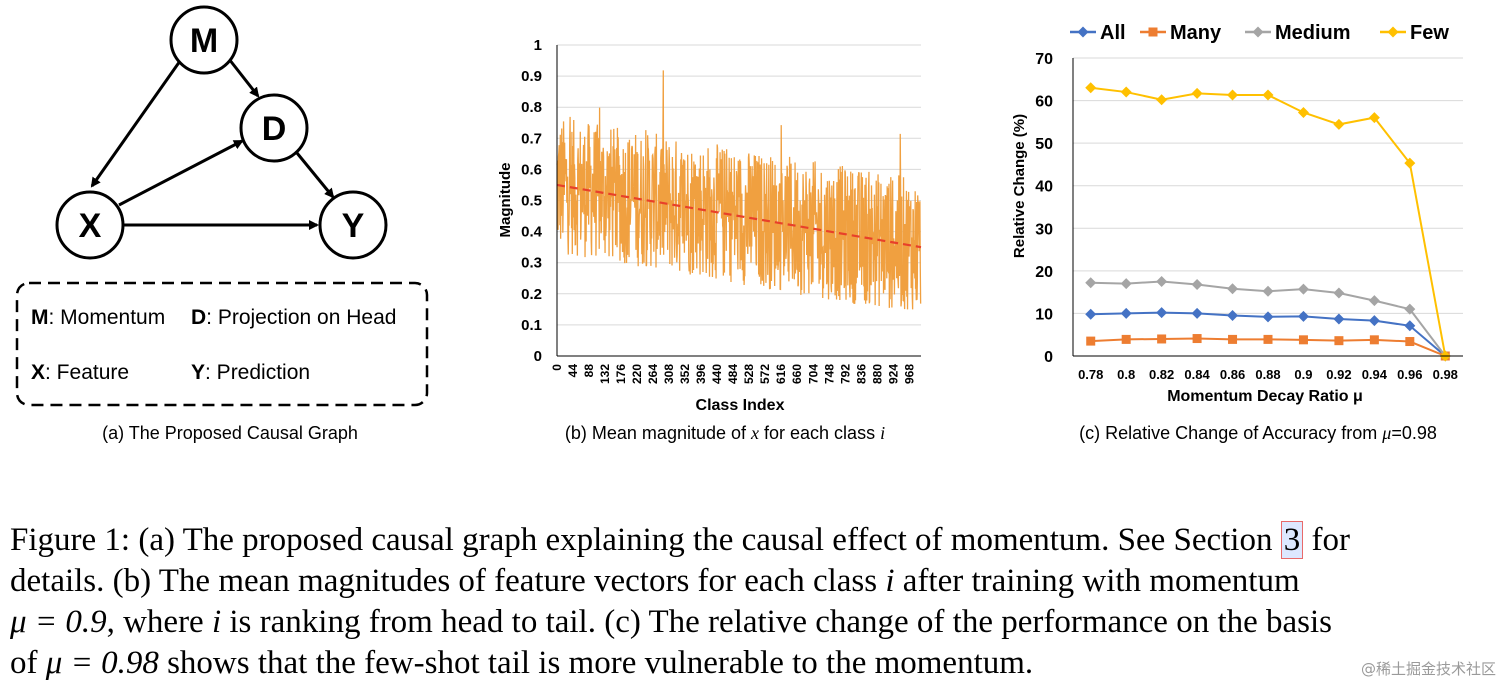  Describe the element at coordinates (1338, 374) in the screenshot. I see `x-tick-label: 0.92` at that location.